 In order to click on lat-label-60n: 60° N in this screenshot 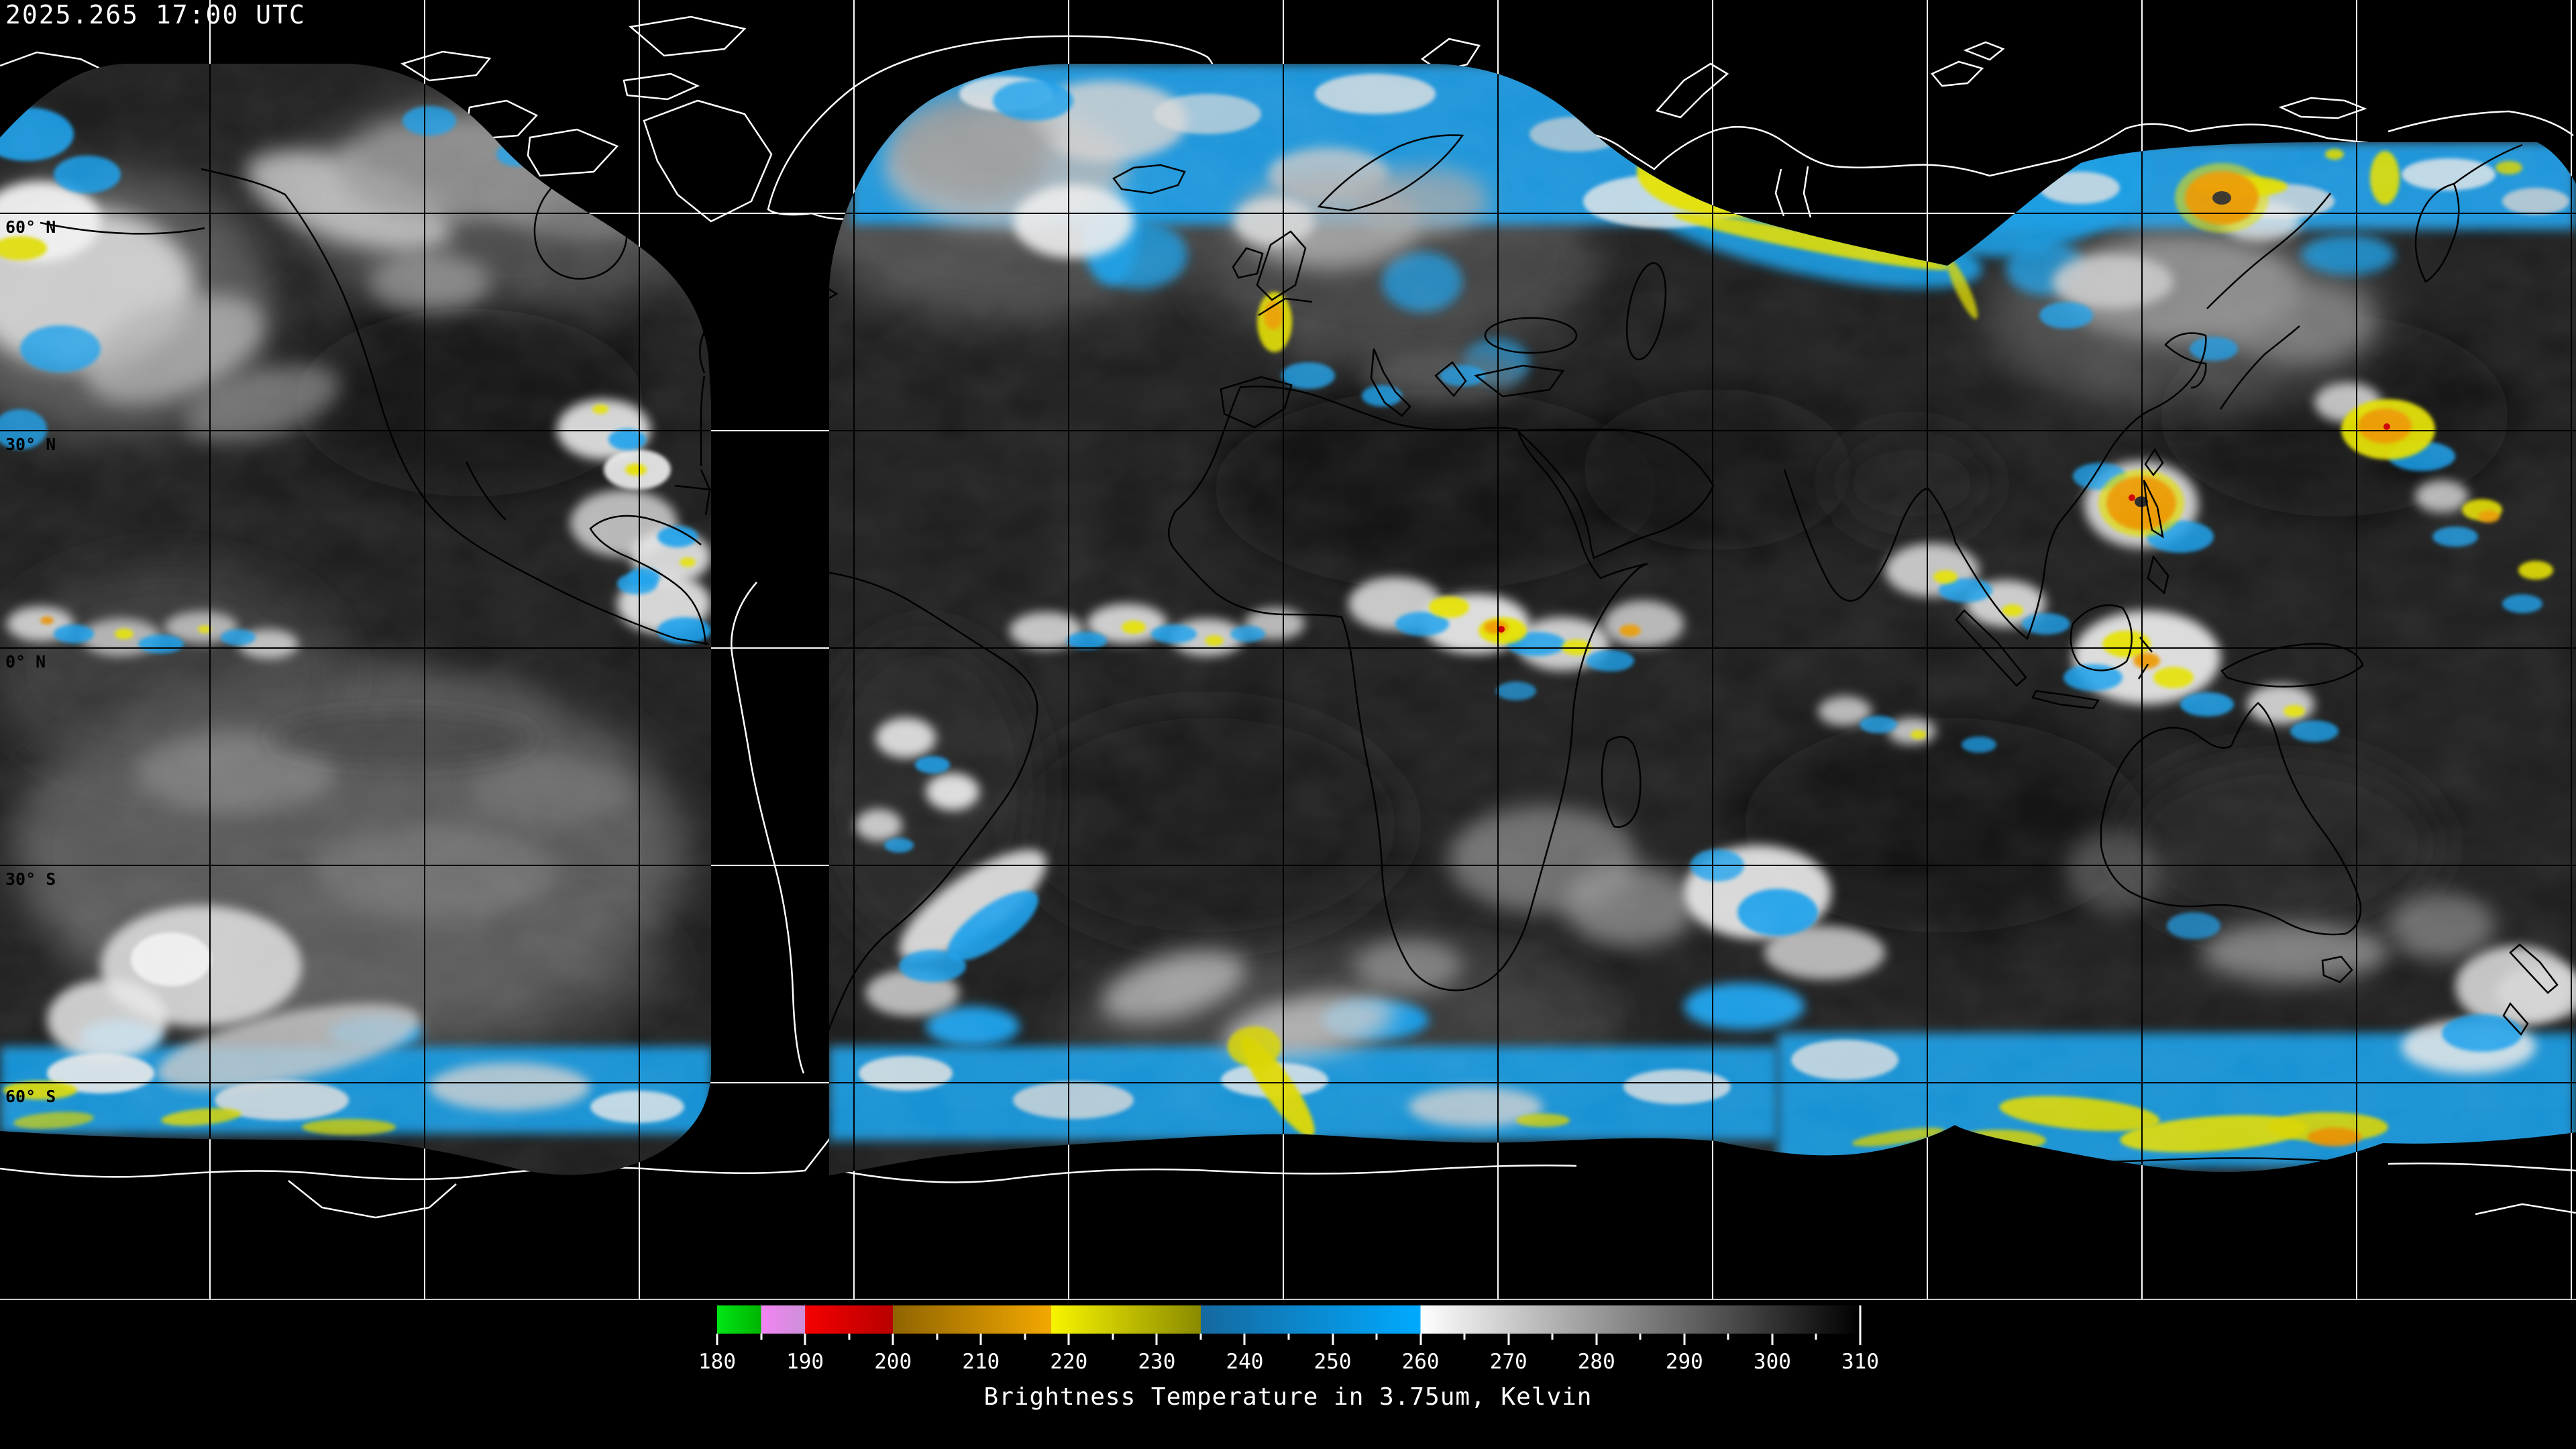, I will do `click(30, 227)`.